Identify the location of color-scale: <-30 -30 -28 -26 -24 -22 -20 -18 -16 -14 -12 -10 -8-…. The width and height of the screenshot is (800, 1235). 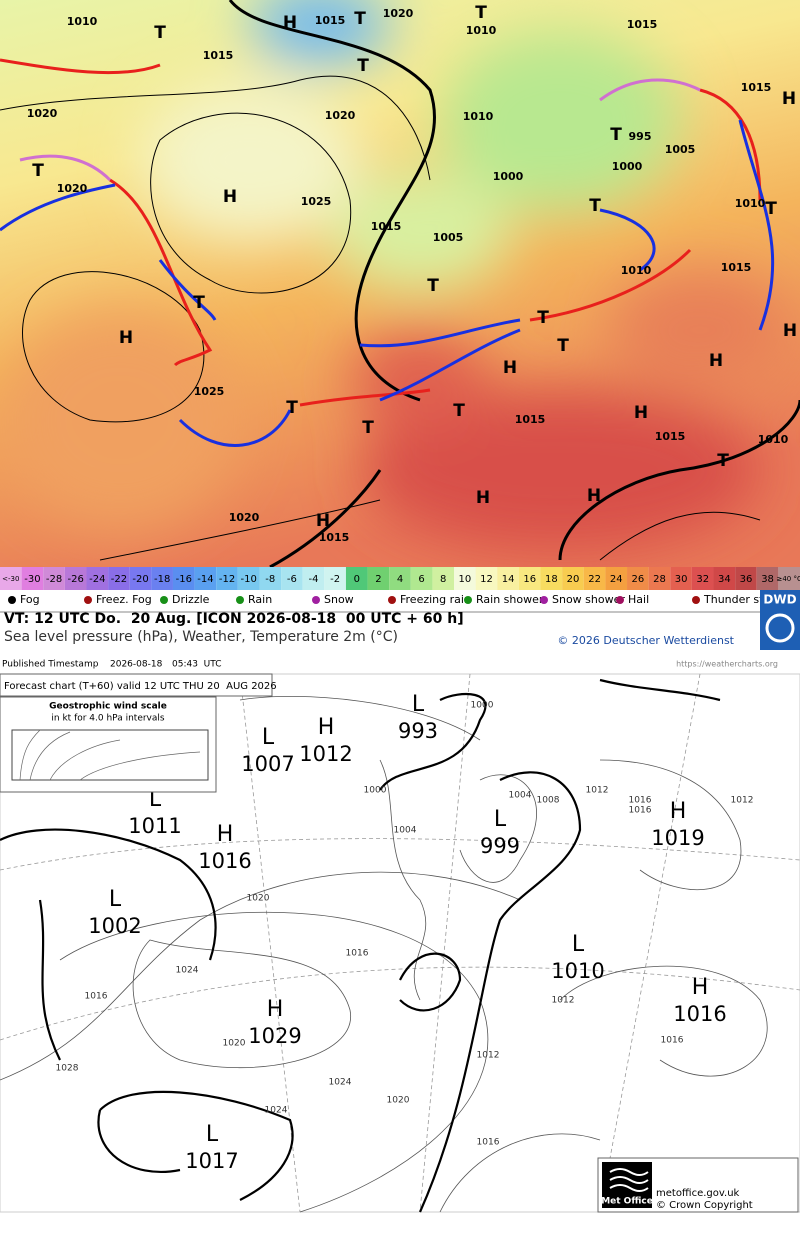
(400, 578).